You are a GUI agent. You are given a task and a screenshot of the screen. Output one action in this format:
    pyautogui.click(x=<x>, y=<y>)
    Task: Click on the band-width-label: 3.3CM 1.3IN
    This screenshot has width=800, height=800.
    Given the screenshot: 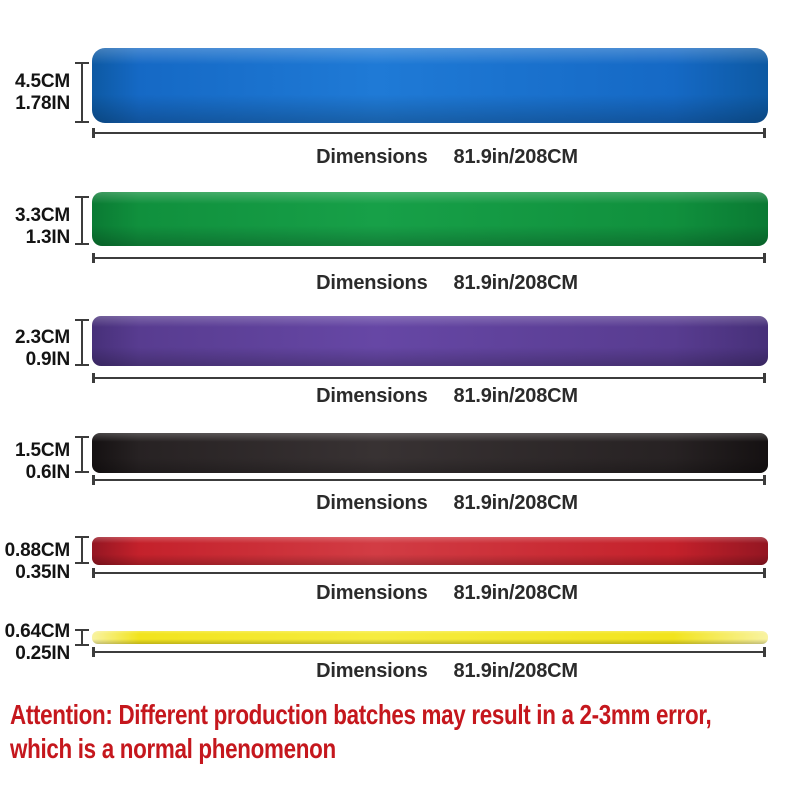 What is the action you would take?
    pyautogui.click(x=35, y=227)
    